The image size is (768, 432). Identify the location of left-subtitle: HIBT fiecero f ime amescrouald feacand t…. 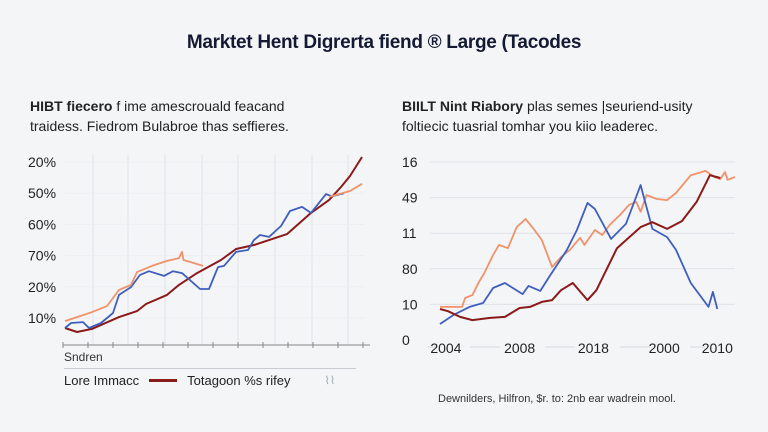
(159, 116).